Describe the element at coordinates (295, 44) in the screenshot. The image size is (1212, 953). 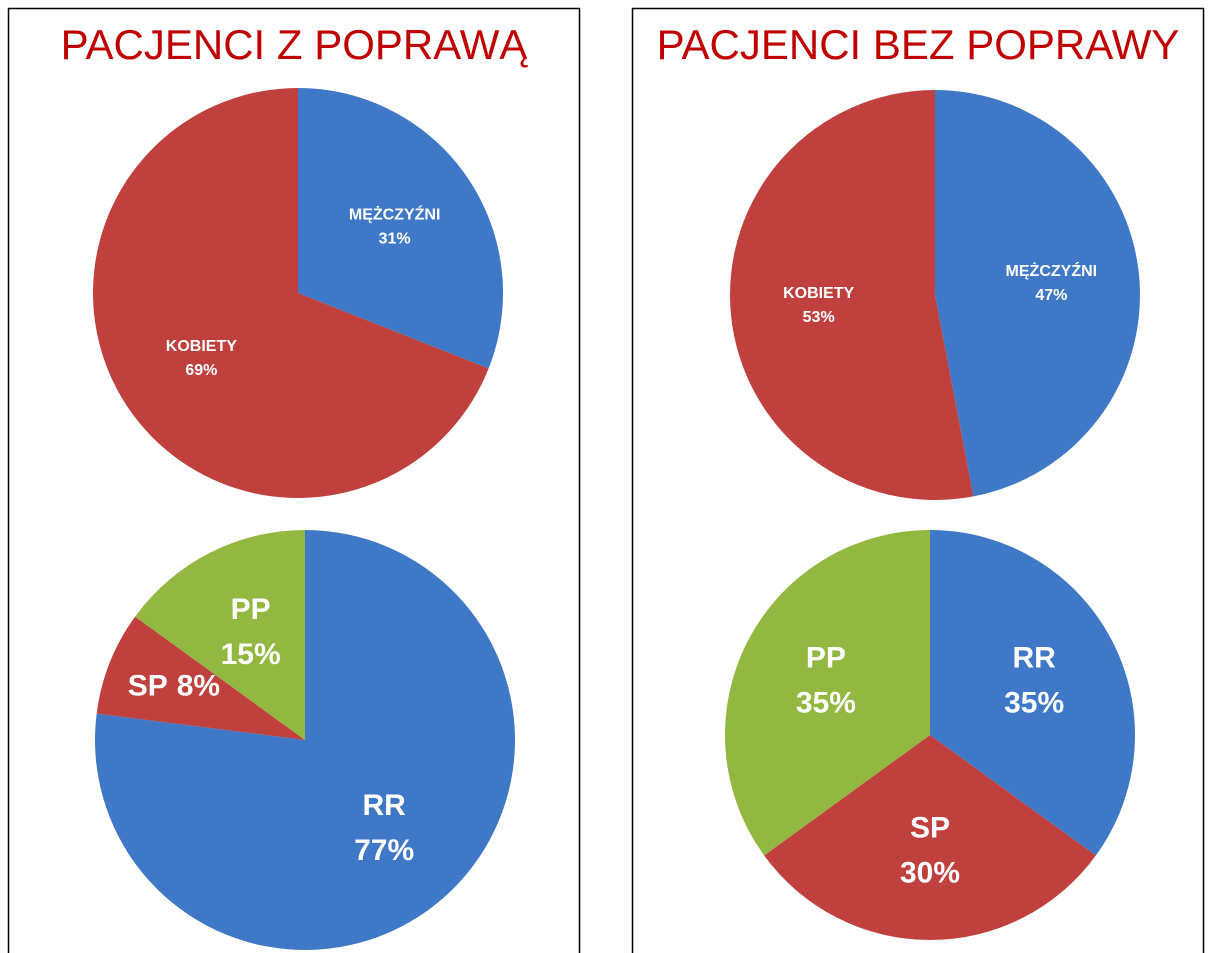
I see `chart-title: PACJENCI Z POPRAWĄ` at that location.